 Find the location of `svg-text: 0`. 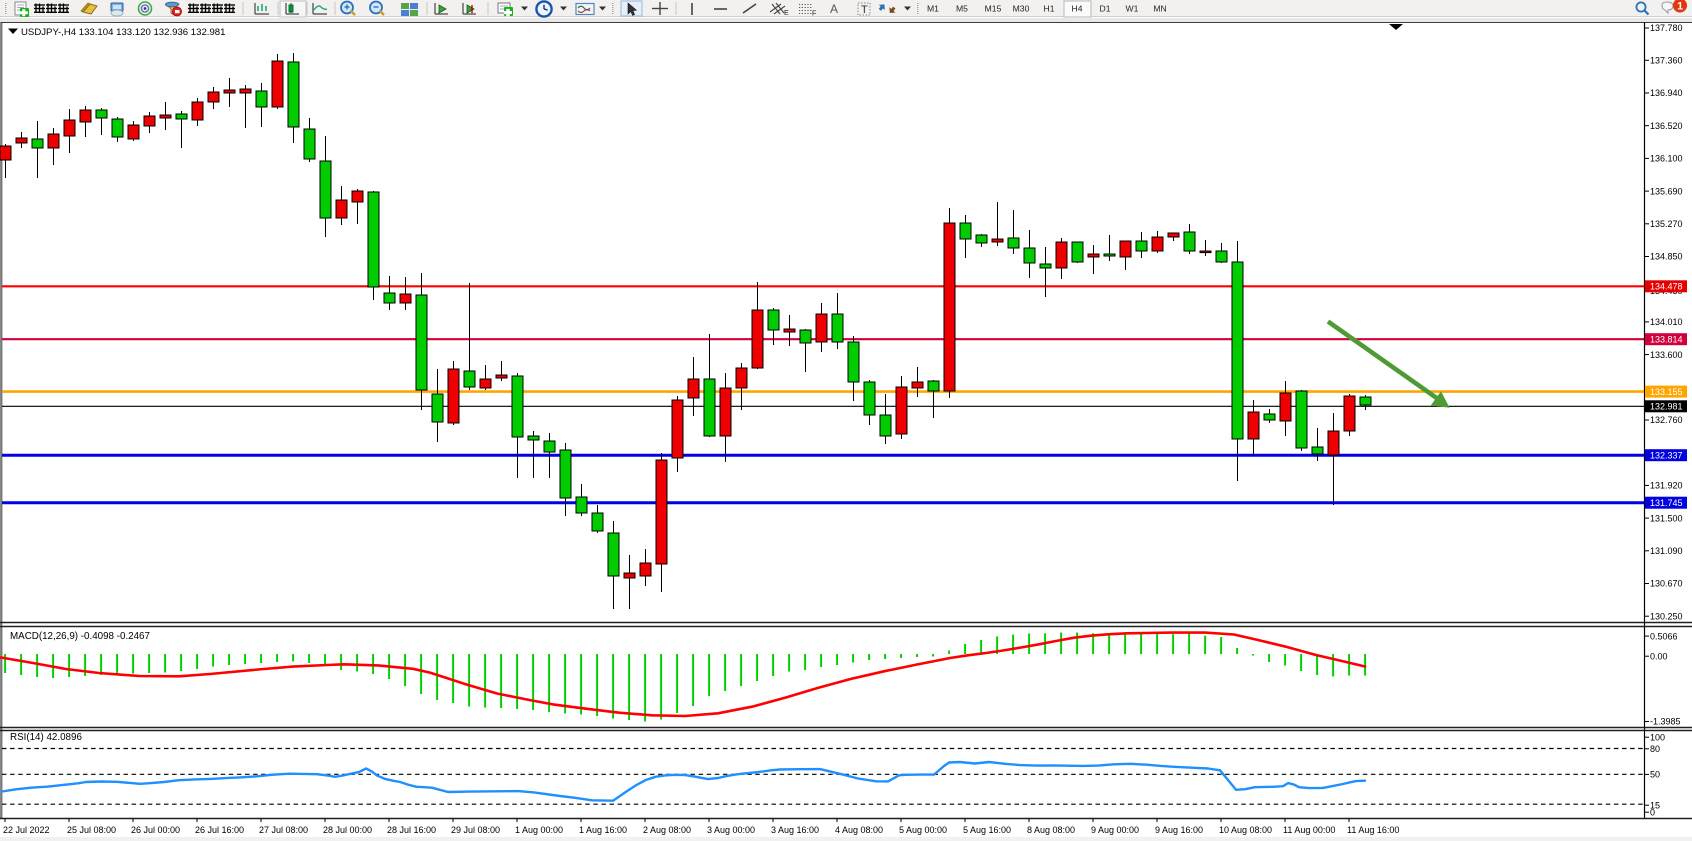

svg-text: 0 is located at coordinates (1652, 812).